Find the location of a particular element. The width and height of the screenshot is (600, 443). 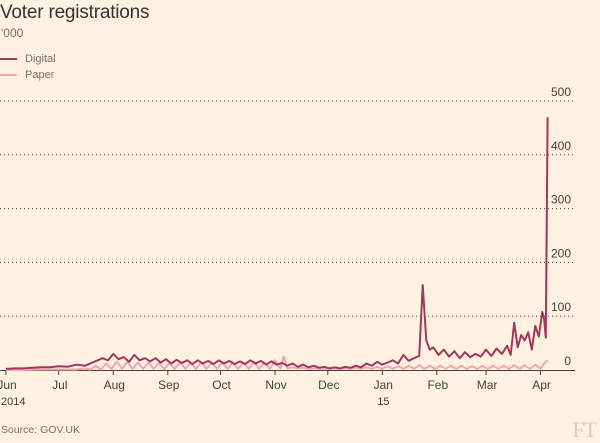

x-tick-label-nov: Nov is located at coordinates (275, 385).